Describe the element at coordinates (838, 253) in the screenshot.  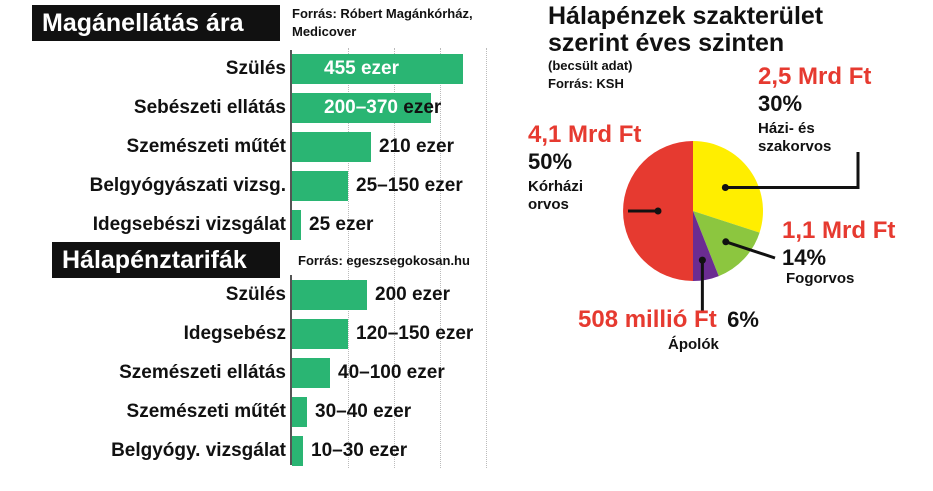
I see `slice-label-dentist: 1,1 Mrd Ft 14% Fogorvos` at that location.